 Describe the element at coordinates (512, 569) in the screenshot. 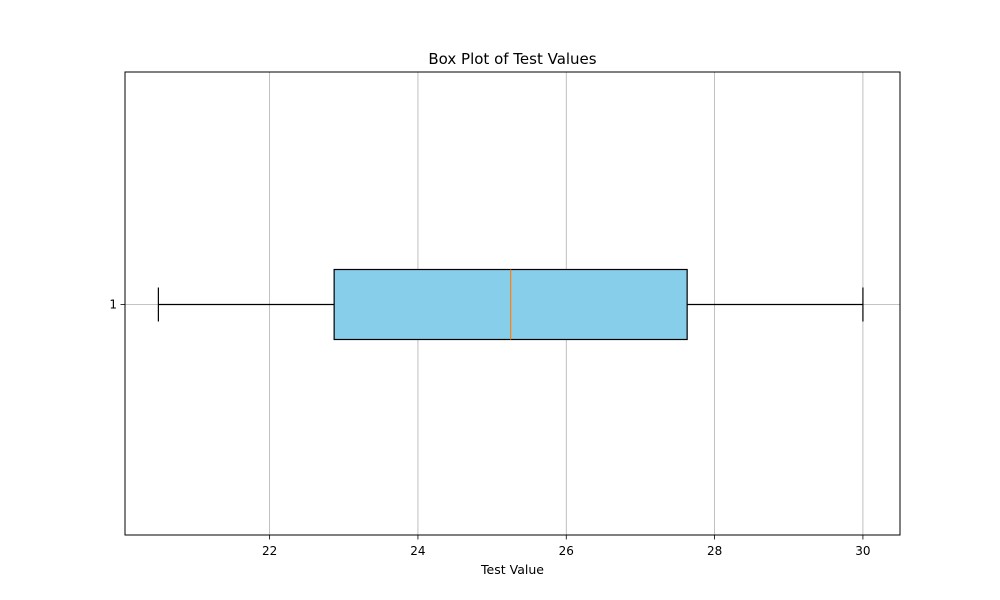

I see `x-axis-label: Test Value` at that location.